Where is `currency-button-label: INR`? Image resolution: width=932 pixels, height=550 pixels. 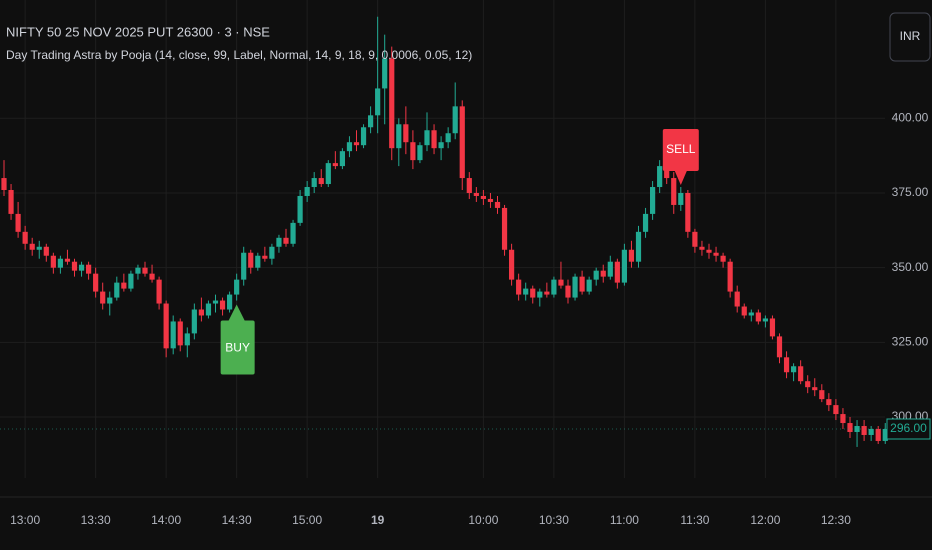
currency-button-label: INR is located at coordinates (910, 36).